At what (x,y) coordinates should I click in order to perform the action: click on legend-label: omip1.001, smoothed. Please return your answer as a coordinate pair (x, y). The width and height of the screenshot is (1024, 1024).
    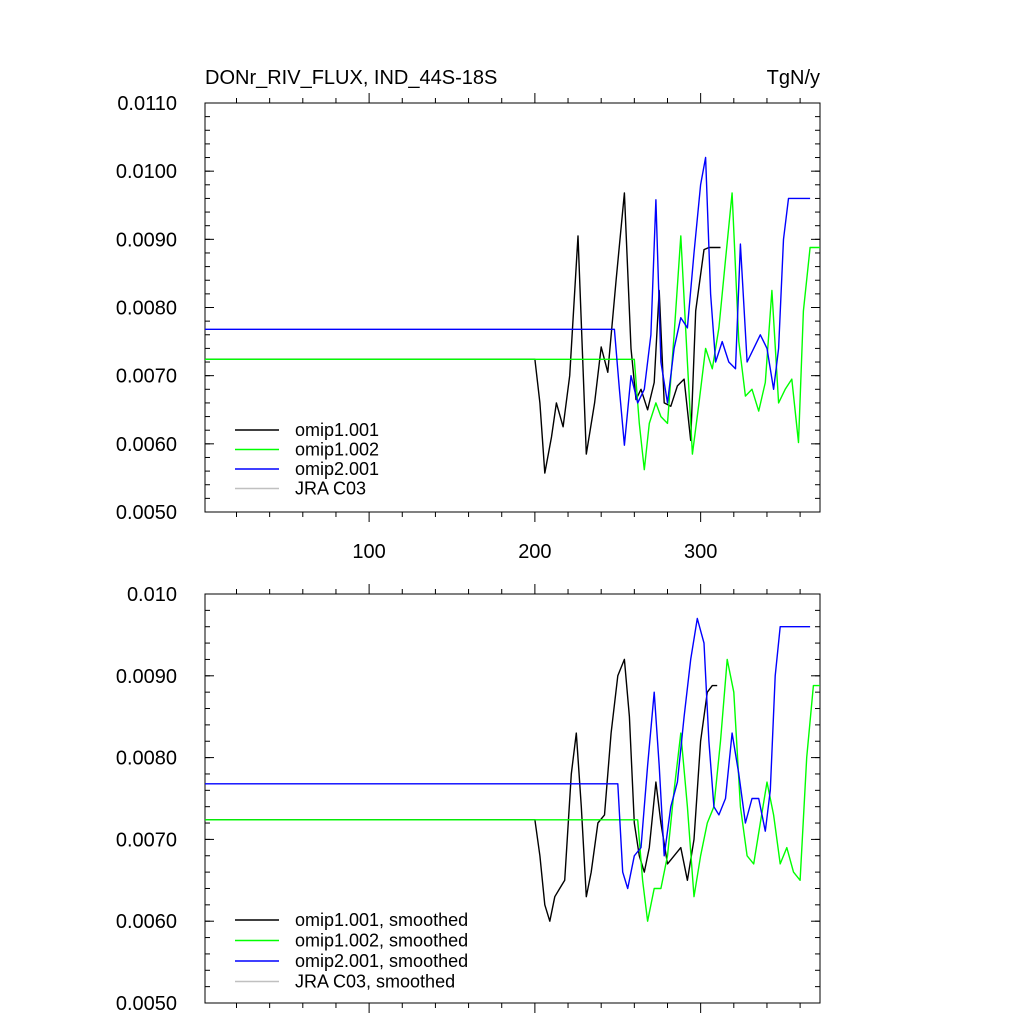
    Looking at the image, I should click on (381, 920).